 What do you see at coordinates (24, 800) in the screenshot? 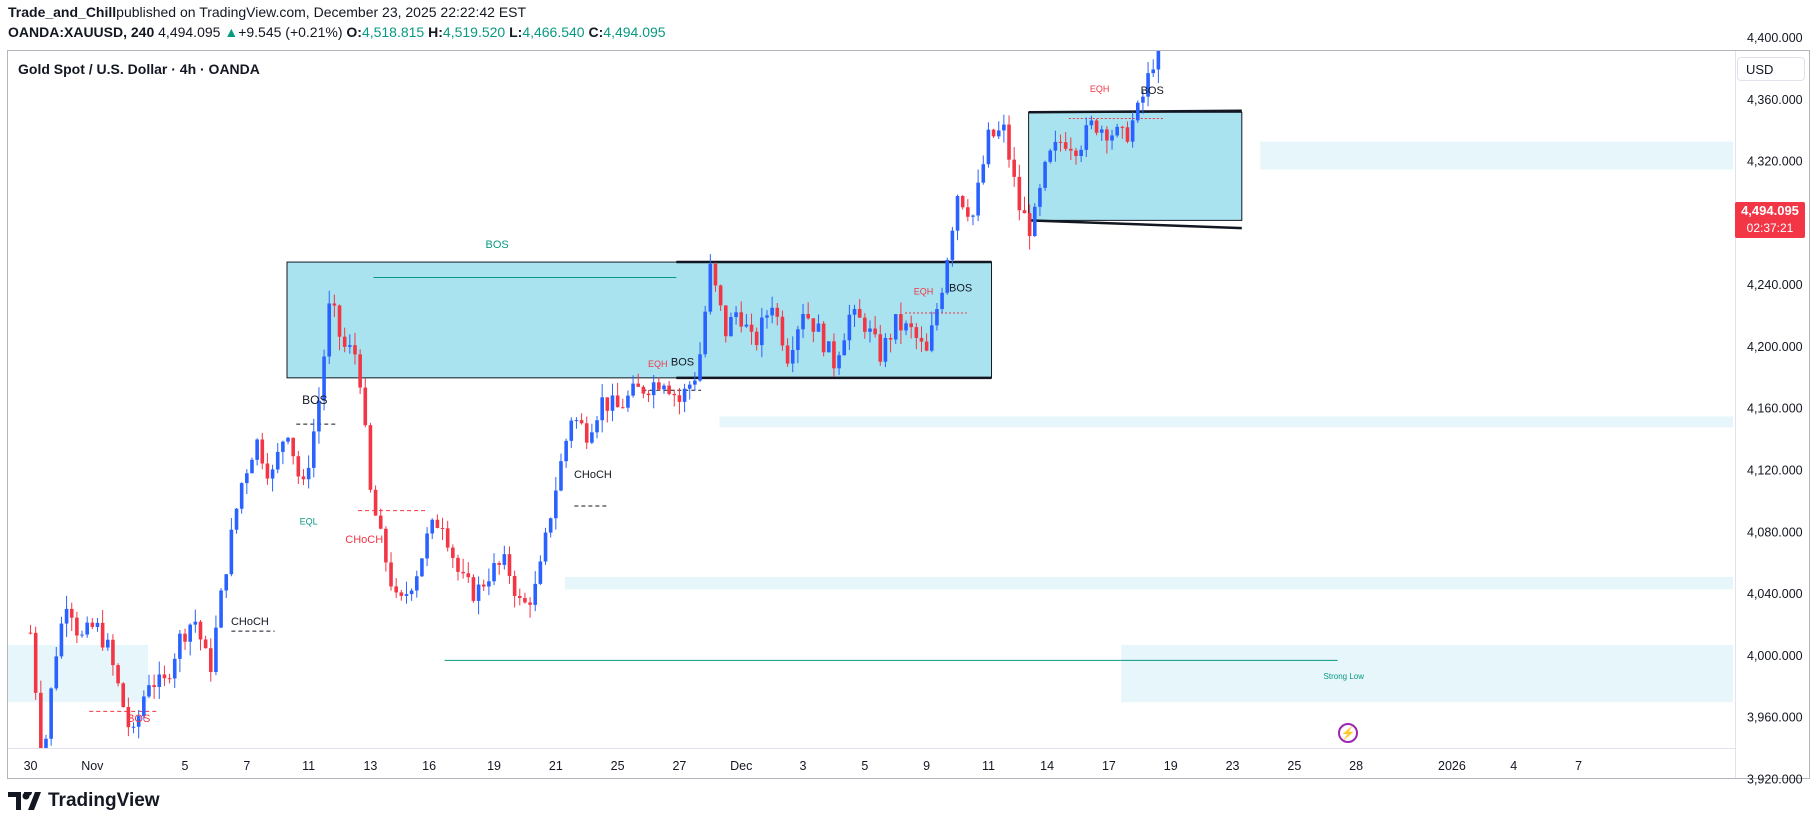
I see `tradingview-logo-icon` at bounding box center [24, 800].